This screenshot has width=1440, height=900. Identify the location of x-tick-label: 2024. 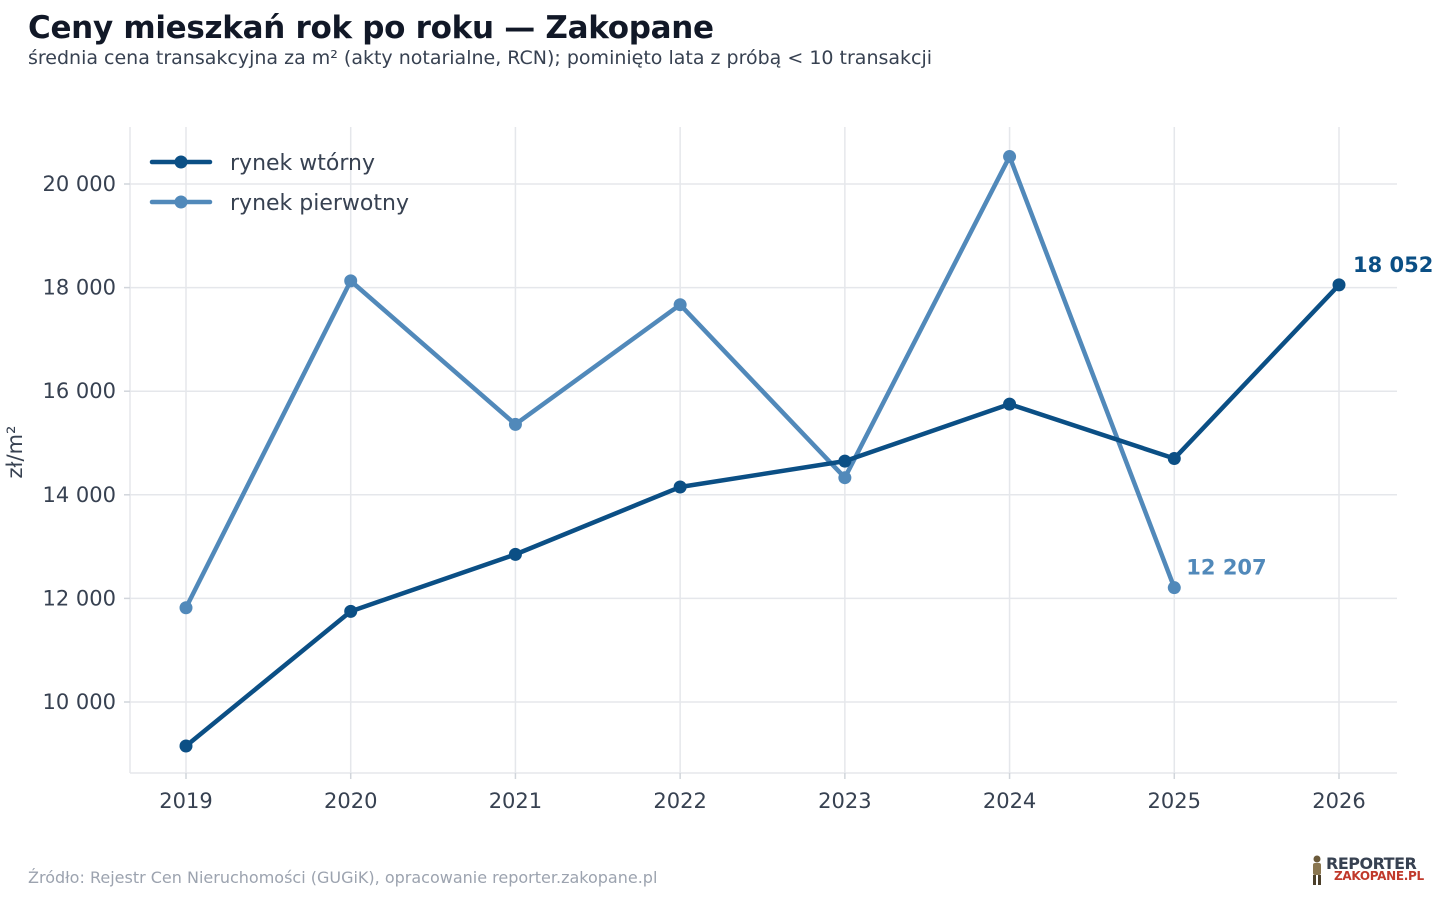
(1009, 801).